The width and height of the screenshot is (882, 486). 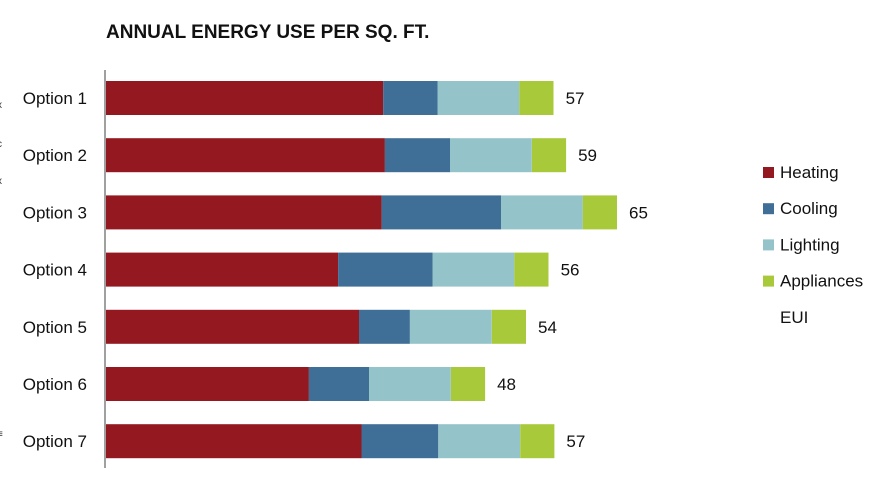 What do you see at coordinates (506, 384) in the screenshot?
I see `total-data-label: 48` at bounding box center [506, 384].